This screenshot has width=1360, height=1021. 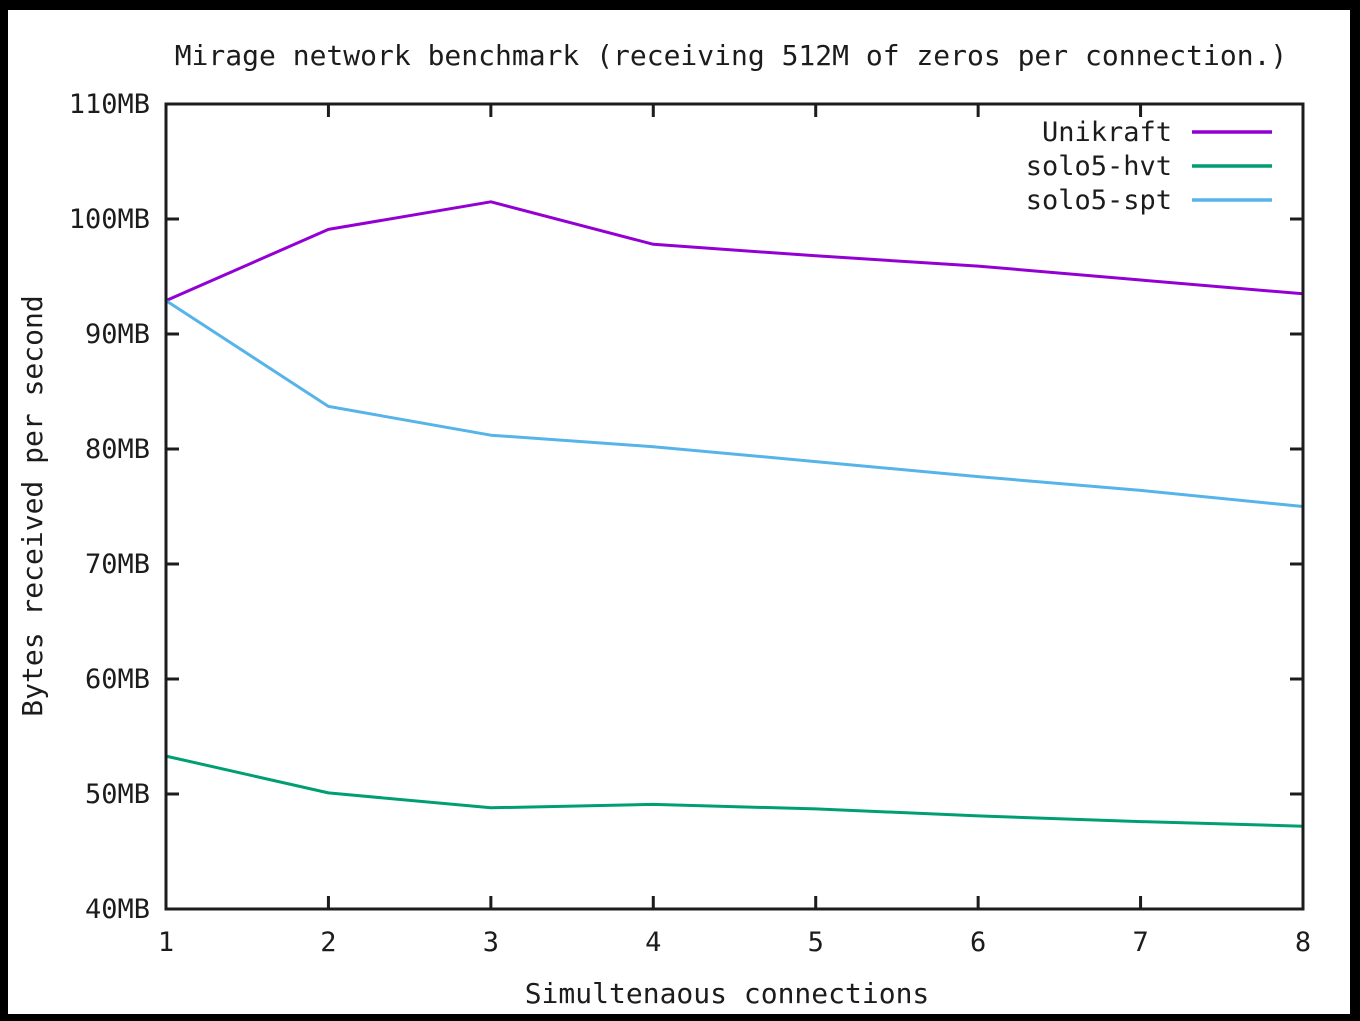 What do you see at coordinates (653, 942) in the screenshot?
I see `x-tick-label: 4` at bounding box center [653, 942].